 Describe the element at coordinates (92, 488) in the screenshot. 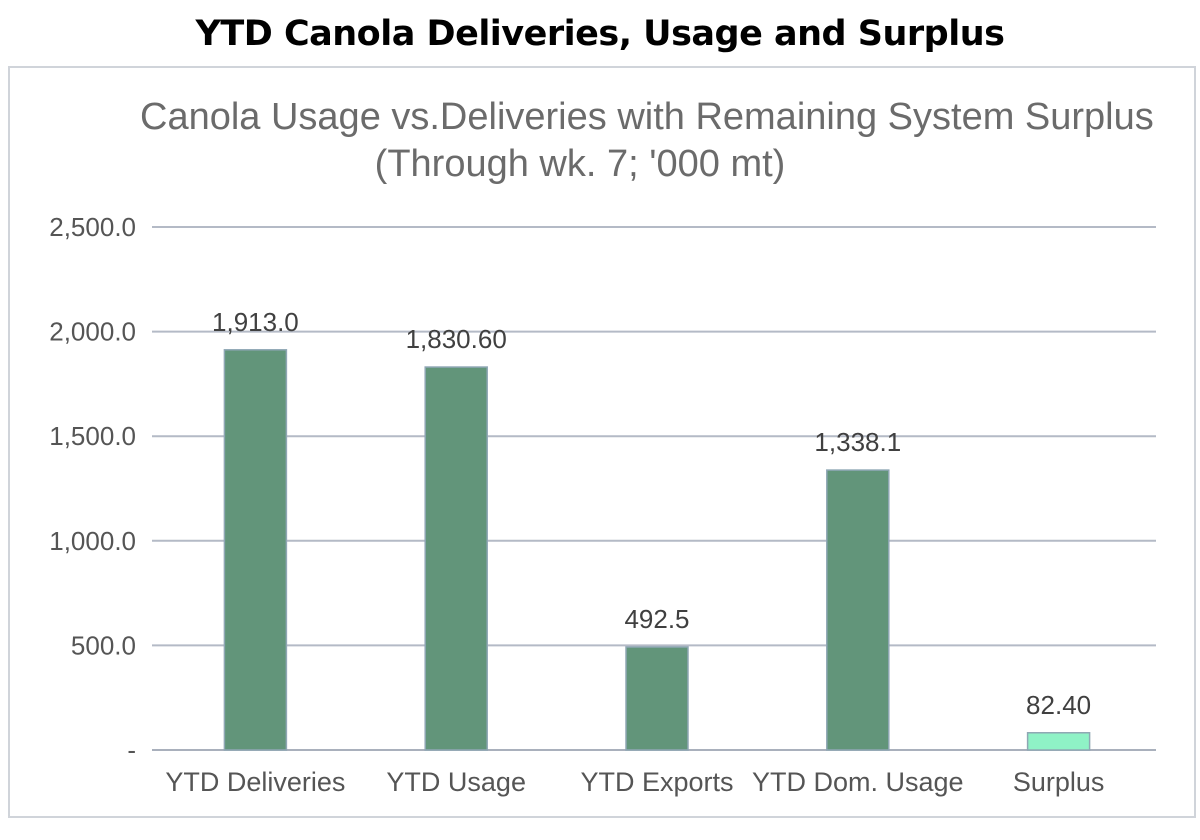

I see `y-axis-tick-labels: - 500.0 1,000.0 1,500.0 2,000.0 2,500.0` at that location.